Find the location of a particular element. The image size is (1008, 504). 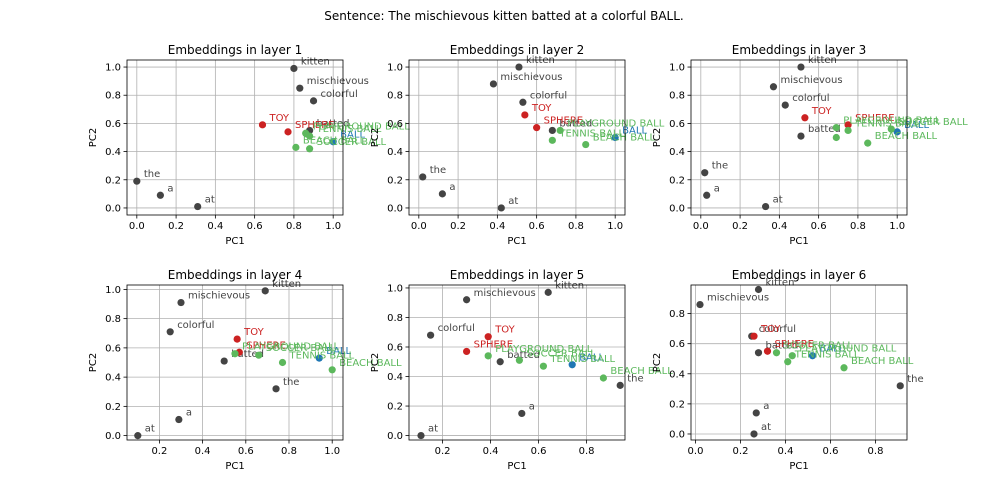

subplot-title: Embeddings in layer 5 is located at coordinates (517, 275).